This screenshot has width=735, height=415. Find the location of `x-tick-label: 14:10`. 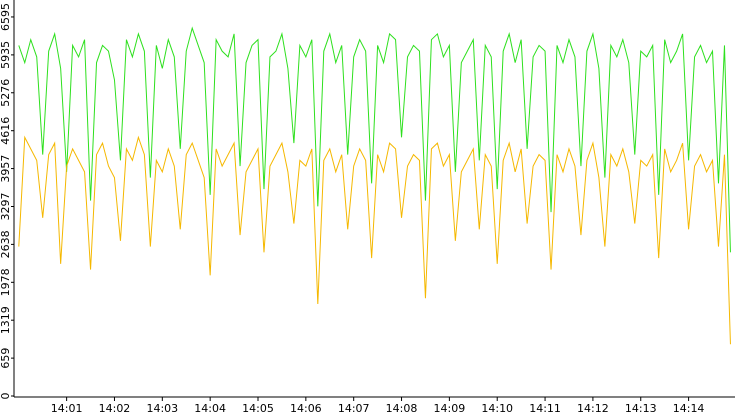

x-tick-label: 14:10 is located at coordinates (497, 408).